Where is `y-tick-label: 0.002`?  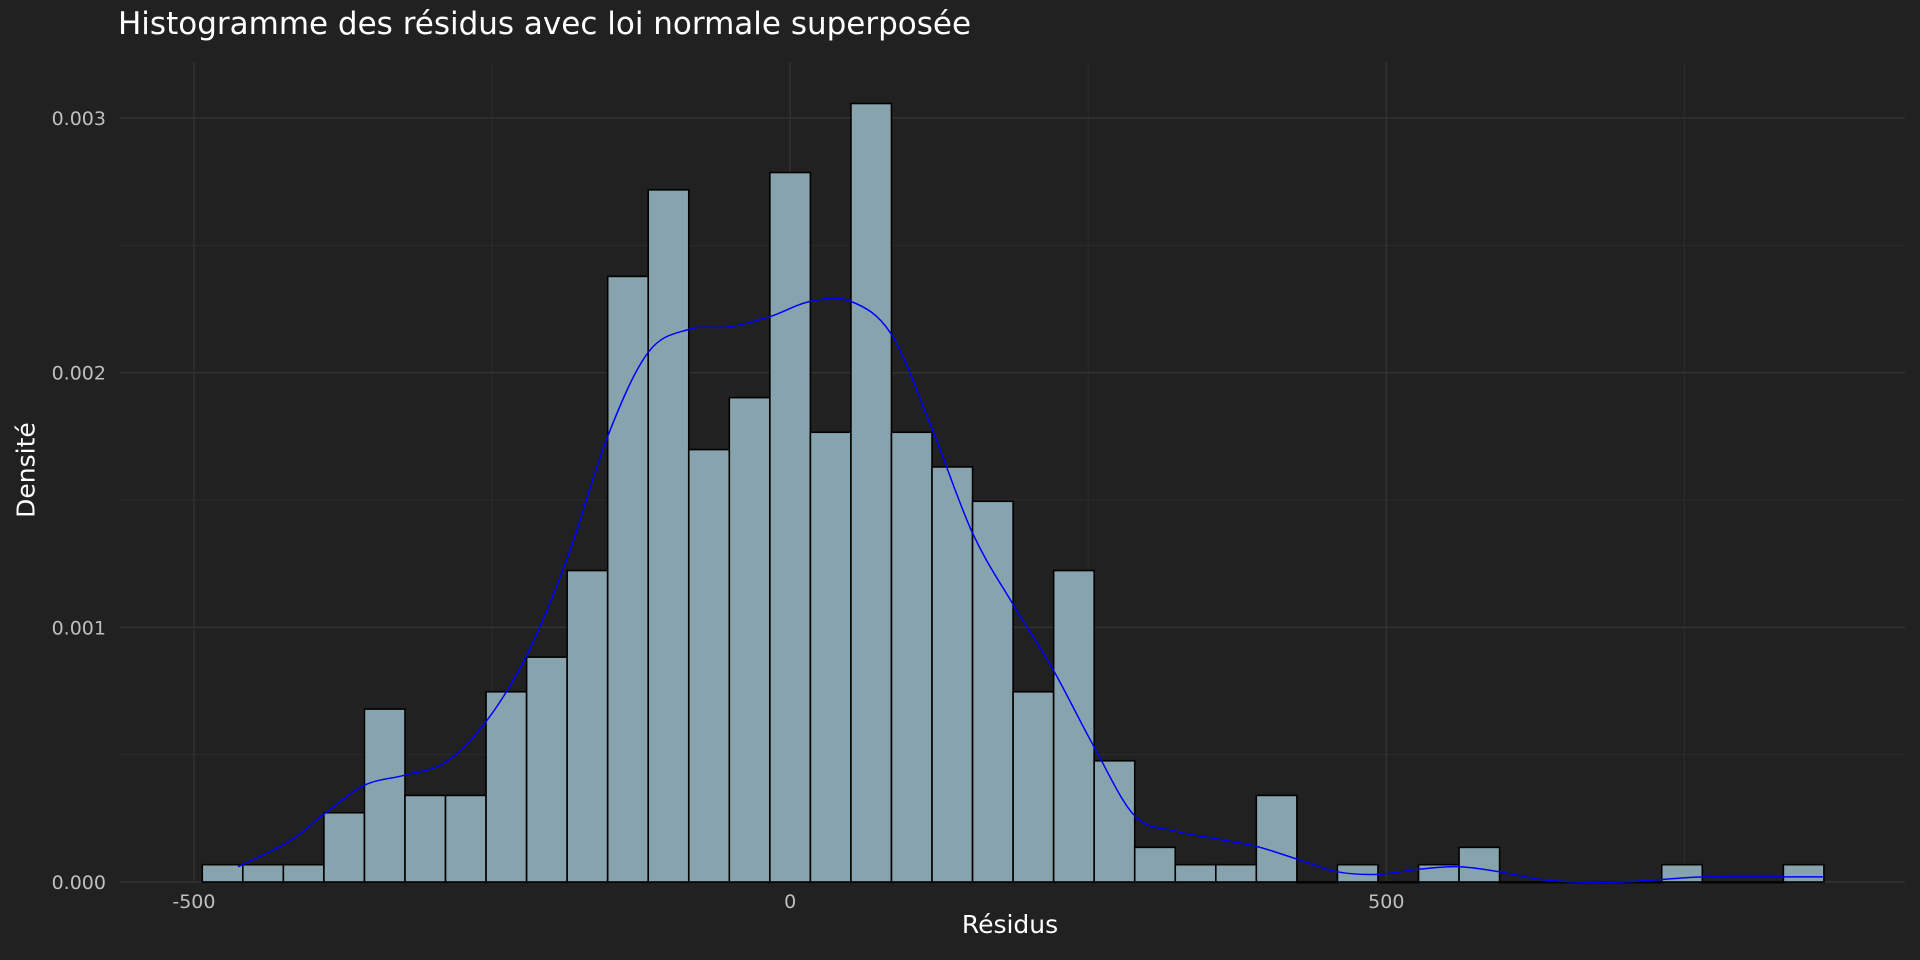 y-tick-label: 0.002 is located at coordinates (79, 374).